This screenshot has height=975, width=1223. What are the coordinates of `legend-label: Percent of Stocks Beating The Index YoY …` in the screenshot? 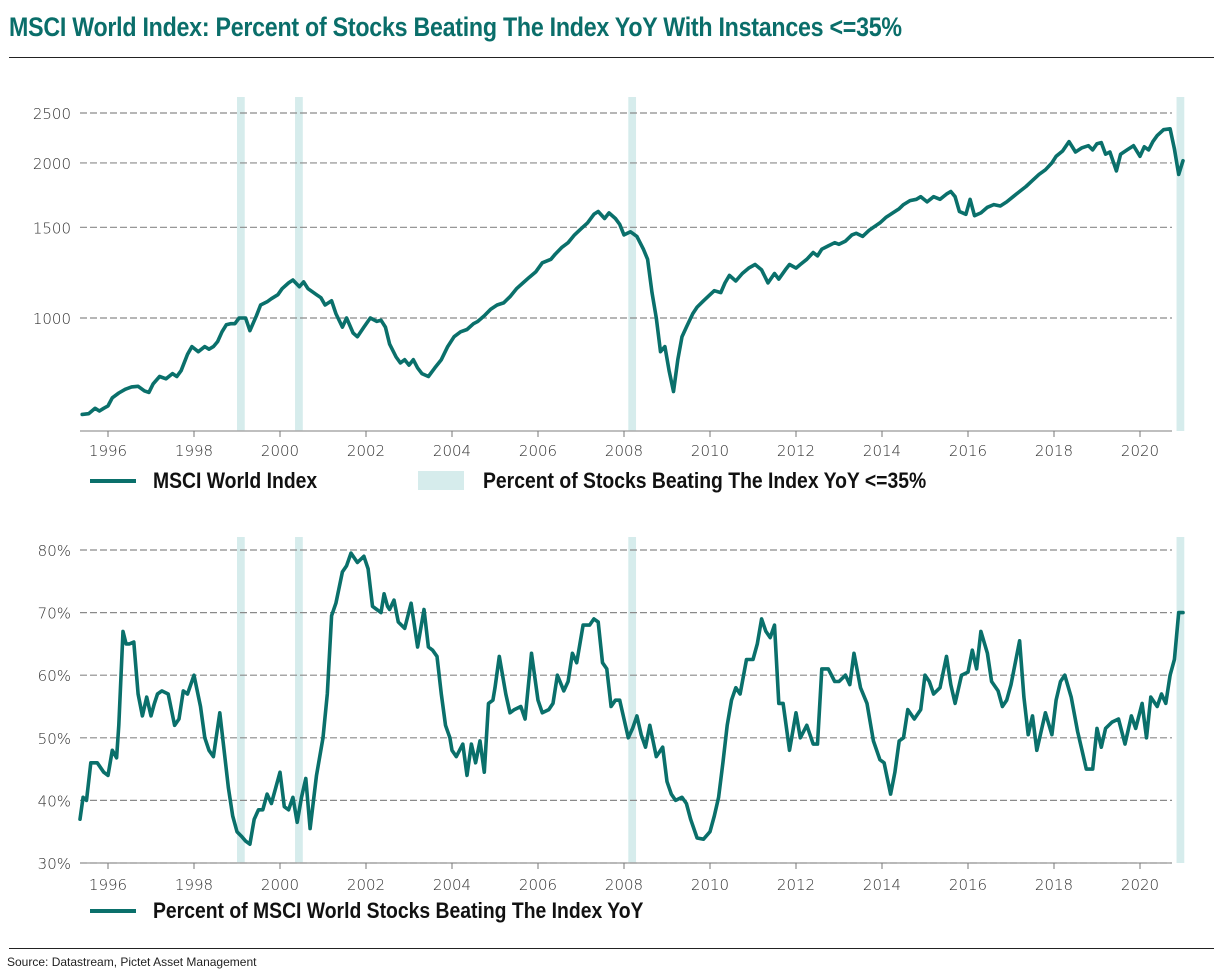 It's located at (704, 481).